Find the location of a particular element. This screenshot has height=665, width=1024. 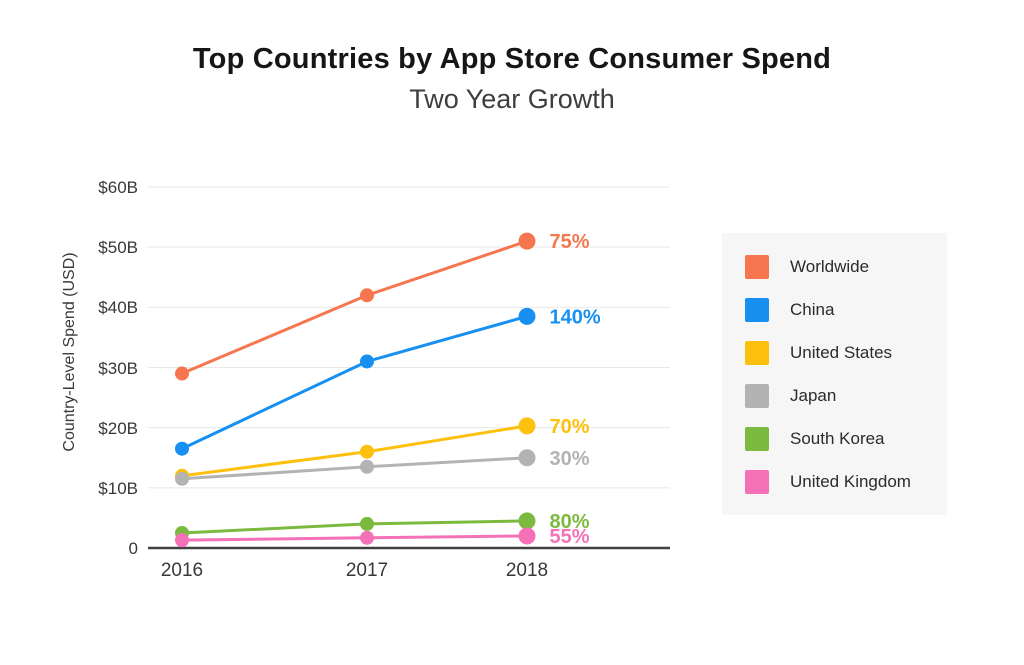

legend-swatch-china is located at coordinates (757, 309).